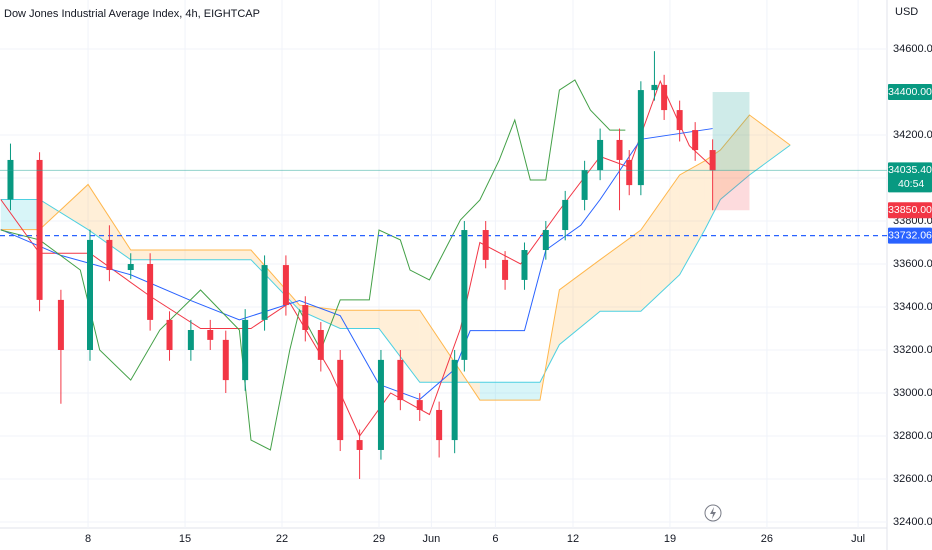  I want to click on price-badge-label: 33732.06, so click(910, 235).